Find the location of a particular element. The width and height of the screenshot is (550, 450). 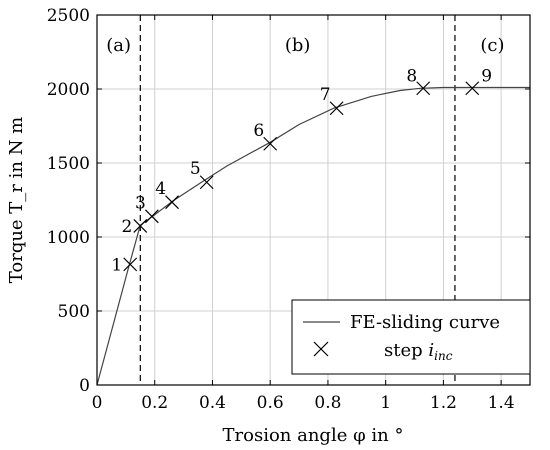

region-label: (a) is located at coordinates (118, 45).